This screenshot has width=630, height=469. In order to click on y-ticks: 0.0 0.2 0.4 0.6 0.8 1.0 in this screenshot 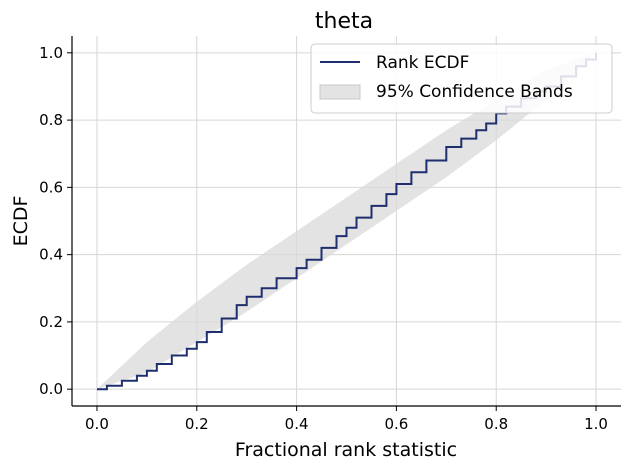, I will do `click(55, 221)`.